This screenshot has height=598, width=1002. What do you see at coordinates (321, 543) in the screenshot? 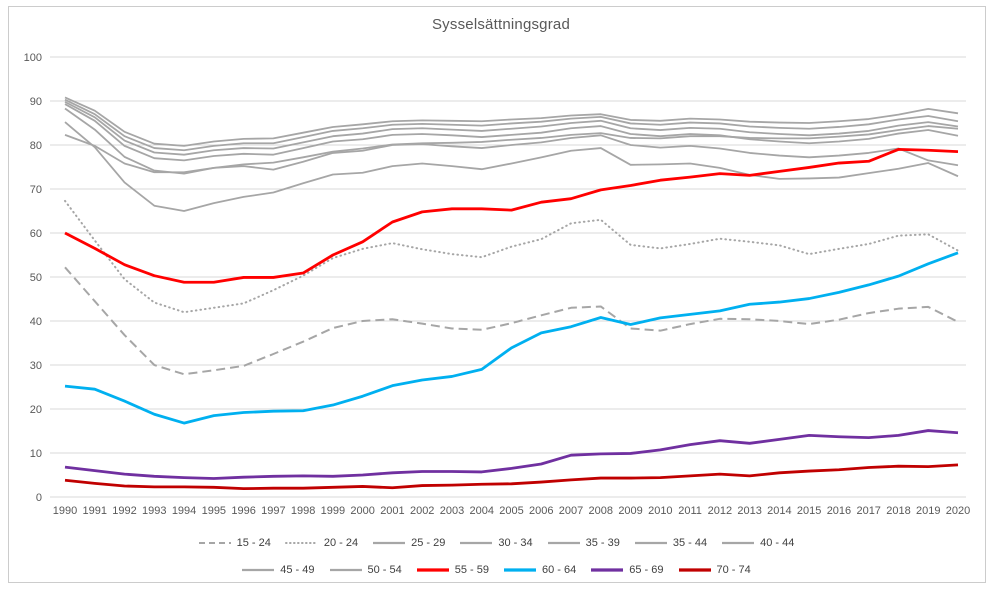
I see `legend-item-20-24: 20 - 24` at bounding box center [321, 543].